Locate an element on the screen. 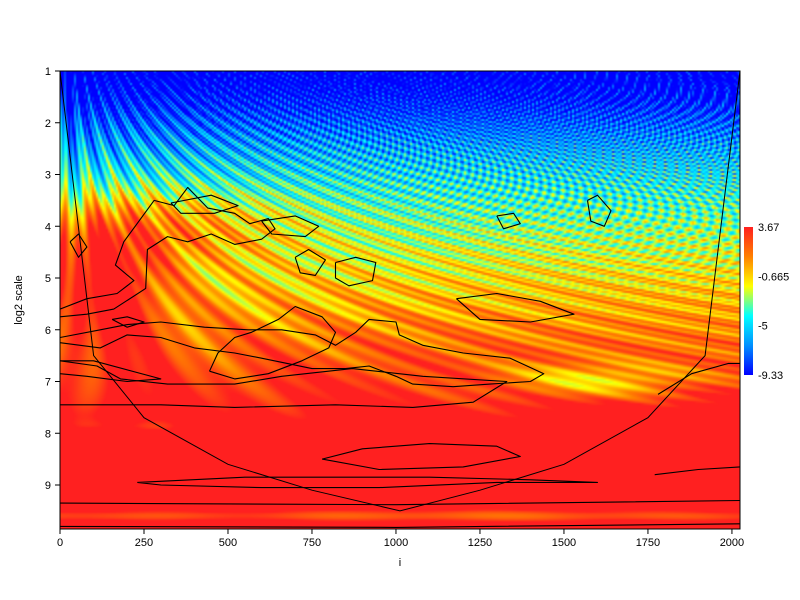  x-tick-label: 1500 is located at coordinates (564, 543).